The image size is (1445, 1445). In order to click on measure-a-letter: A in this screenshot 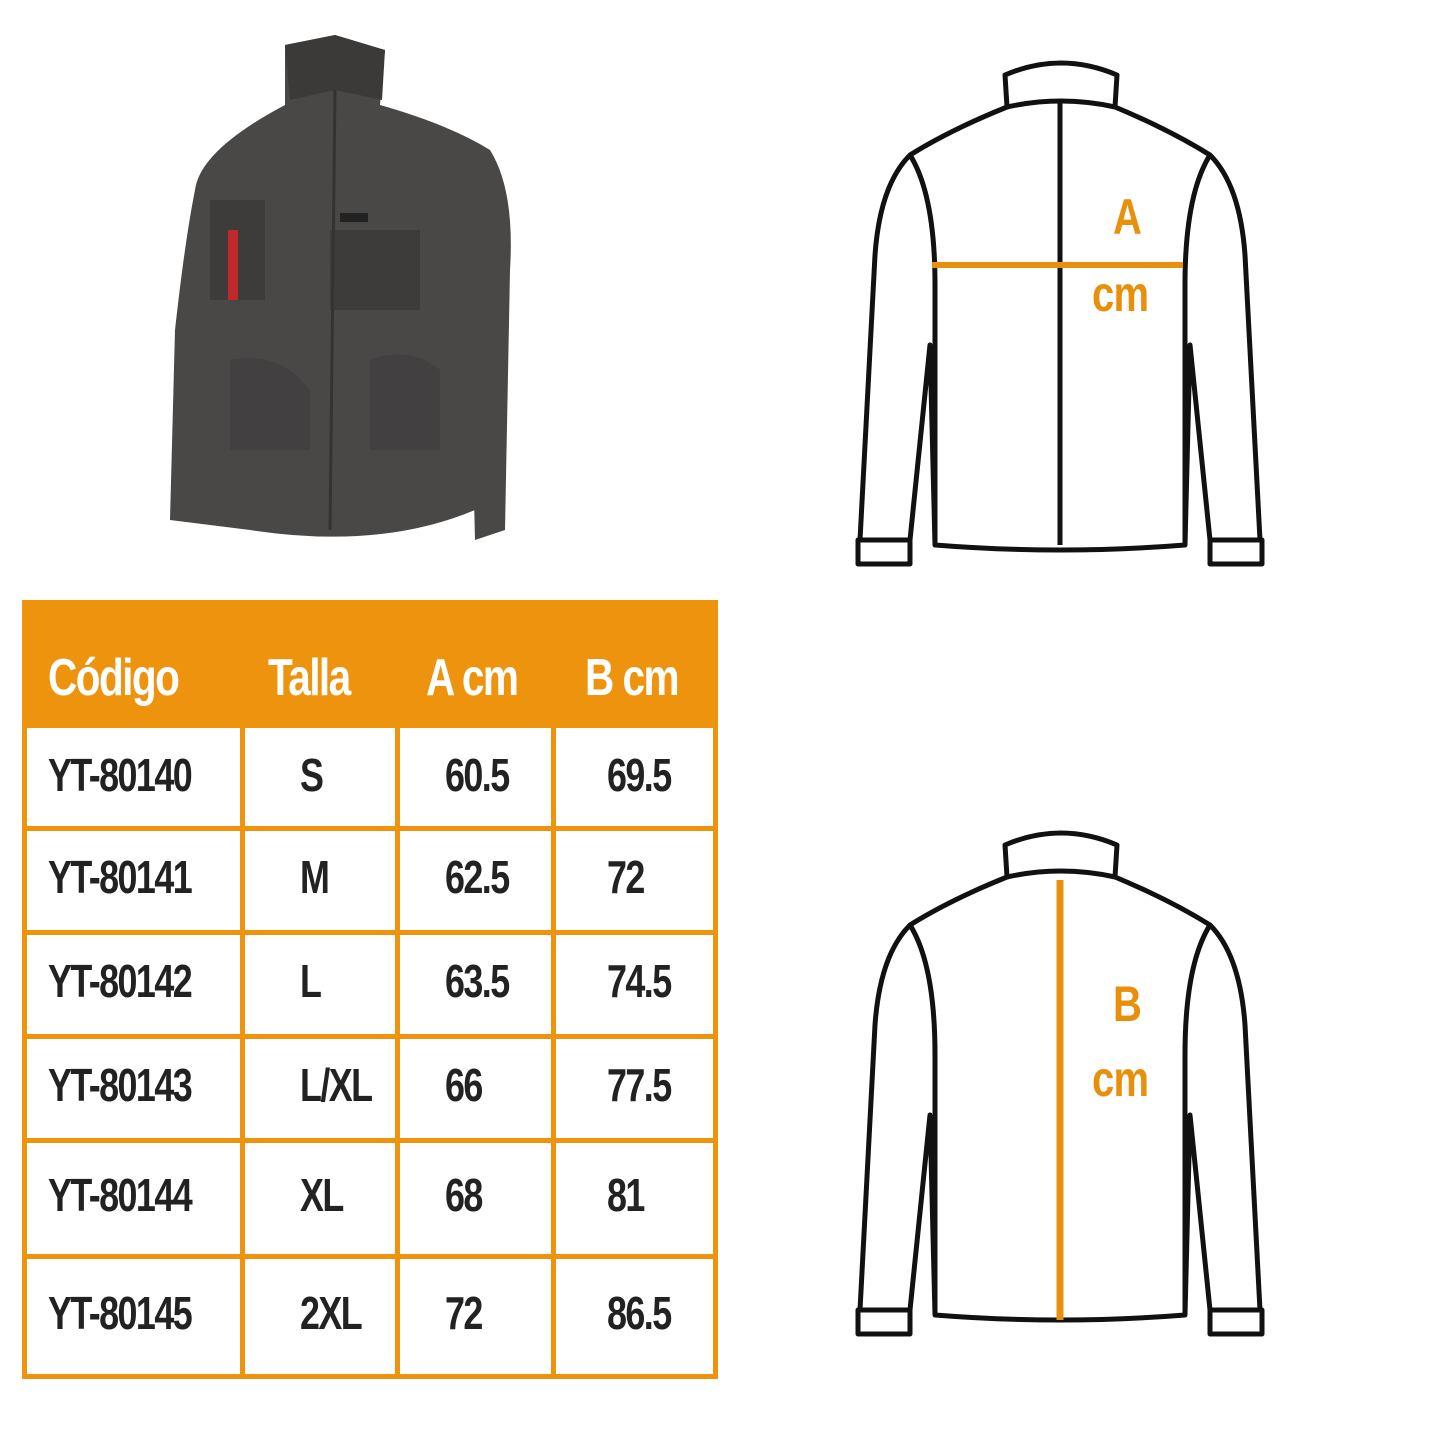, I will do `click(1127, 217)`.